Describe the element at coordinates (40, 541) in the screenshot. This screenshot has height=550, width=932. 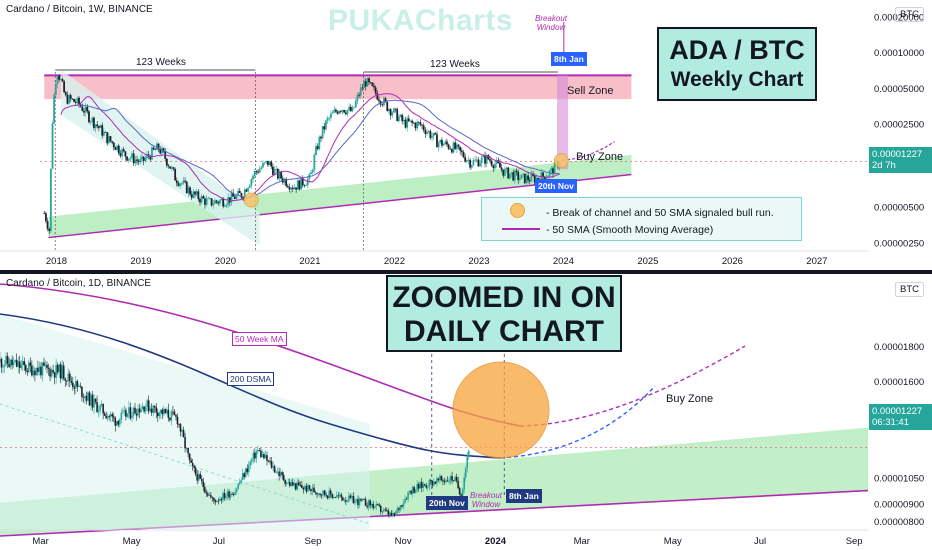
I see `daily-x-tick: Mar` at that location.